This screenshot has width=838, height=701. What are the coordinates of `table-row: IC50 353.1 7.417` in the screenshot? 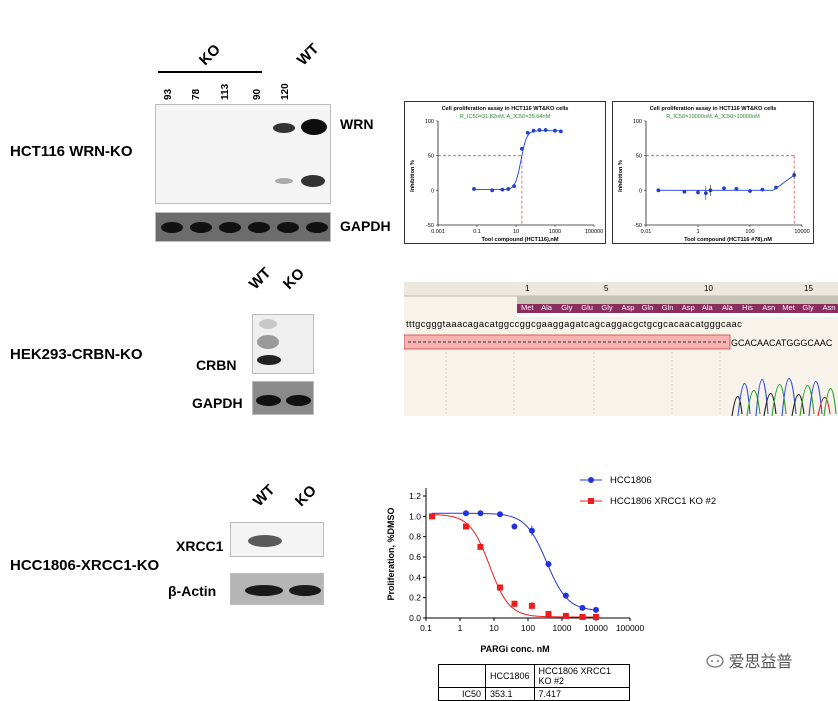 It's located at (534, 694).